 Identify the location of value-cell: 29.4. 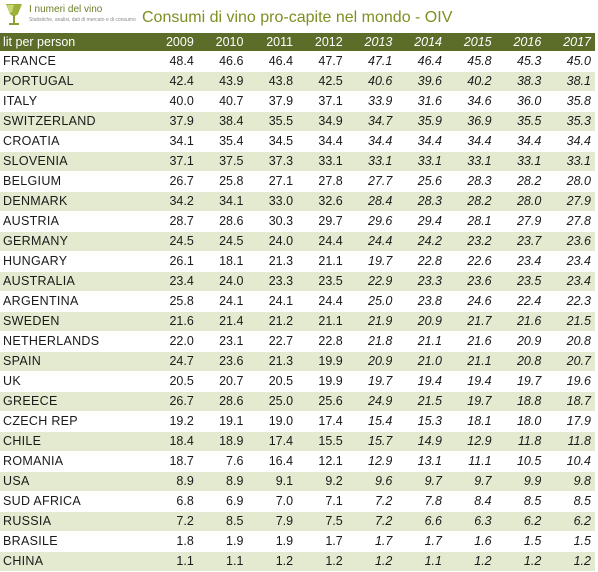
(421, 221).